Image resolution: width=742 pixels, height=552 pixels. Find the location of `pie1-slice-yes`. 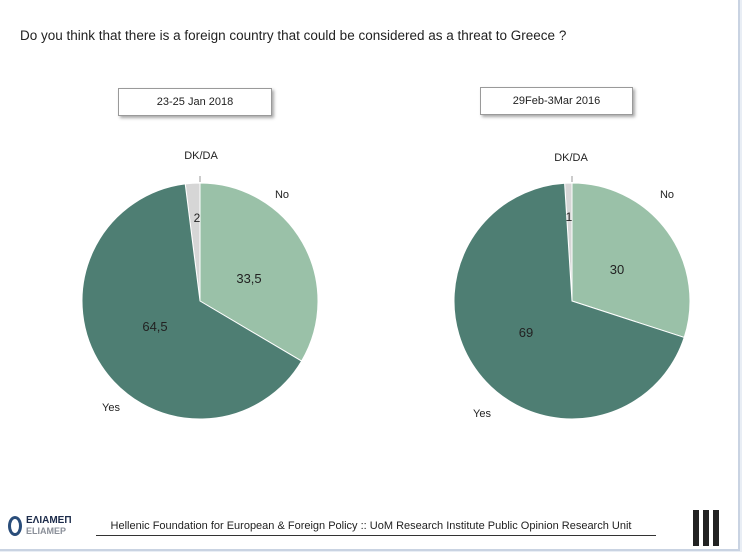

pie1-slice-yes is located at coordinates (192, 301).